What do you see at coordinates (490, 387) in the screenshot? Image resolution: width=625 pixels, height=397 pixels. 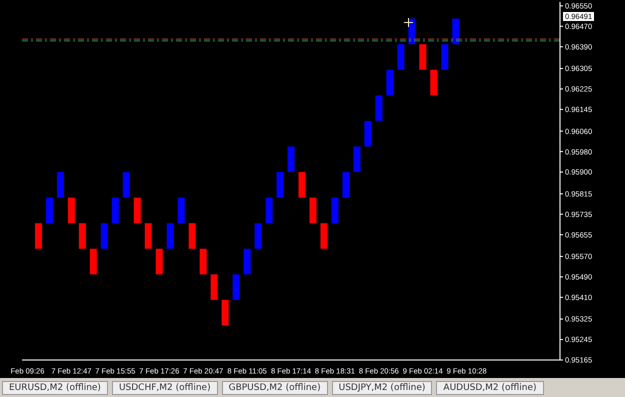 I see `text: AUDUSD,M2 (offline)` at bounding box center [490, 387].